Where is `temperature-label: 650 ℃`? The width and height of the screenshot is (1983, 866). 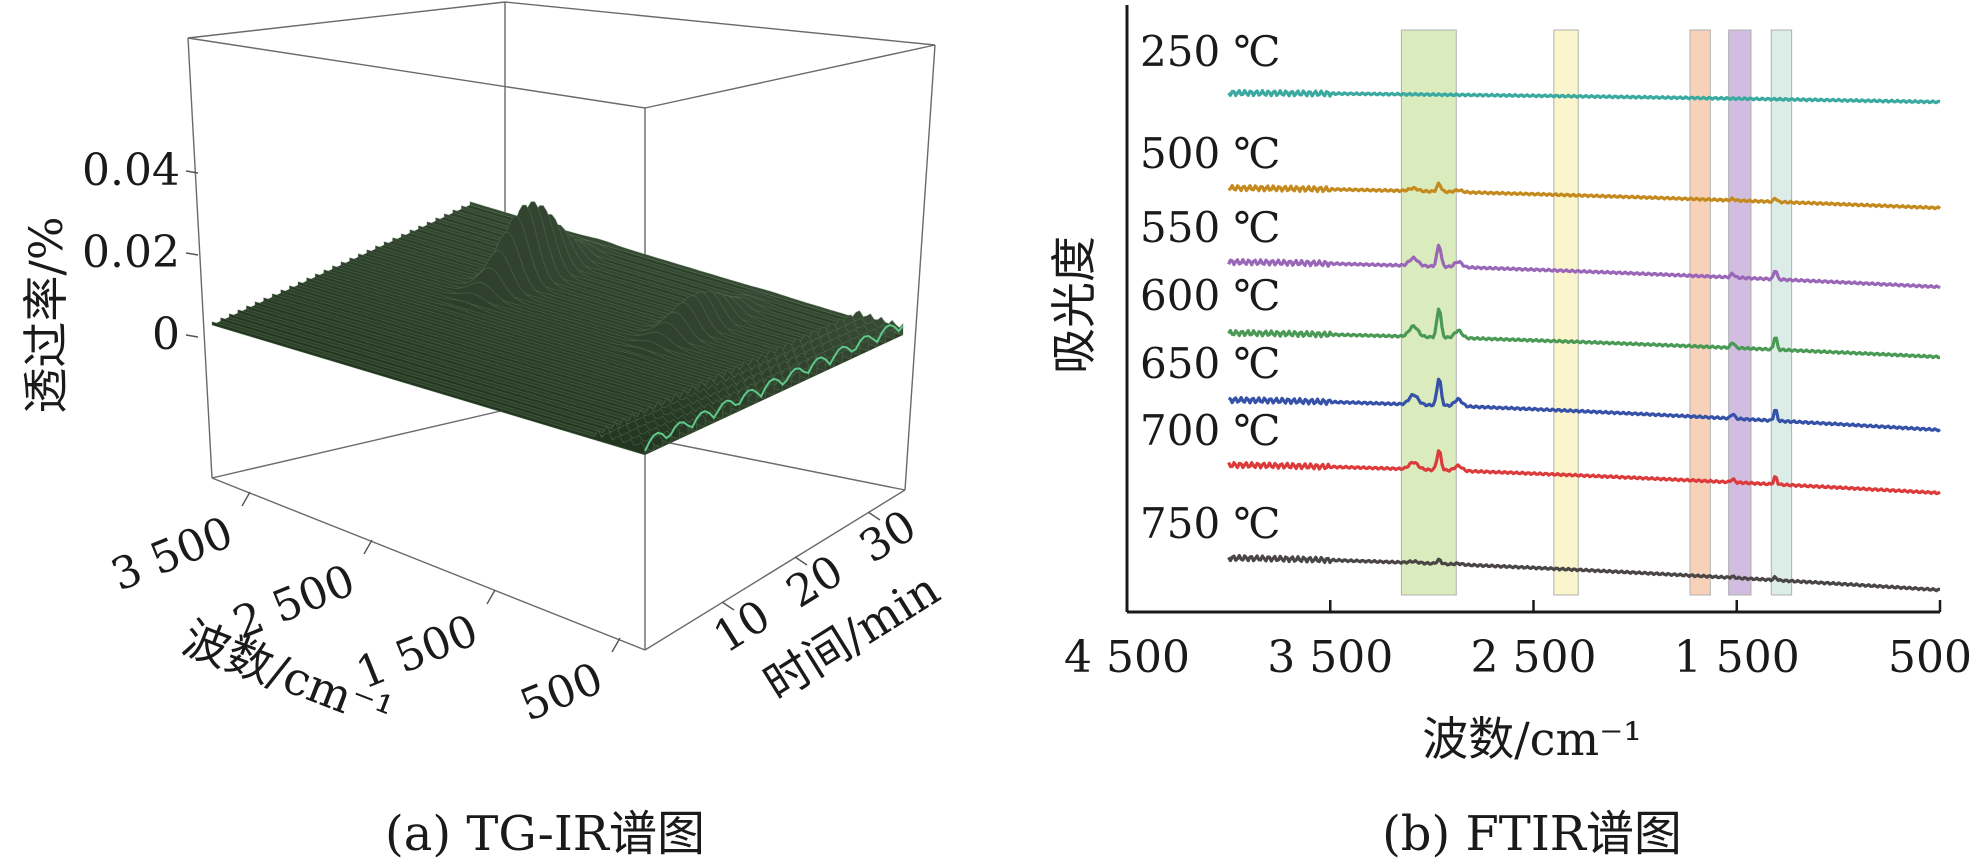 temperature-label: 650 ℃ is located at coordinates (1210, 363).